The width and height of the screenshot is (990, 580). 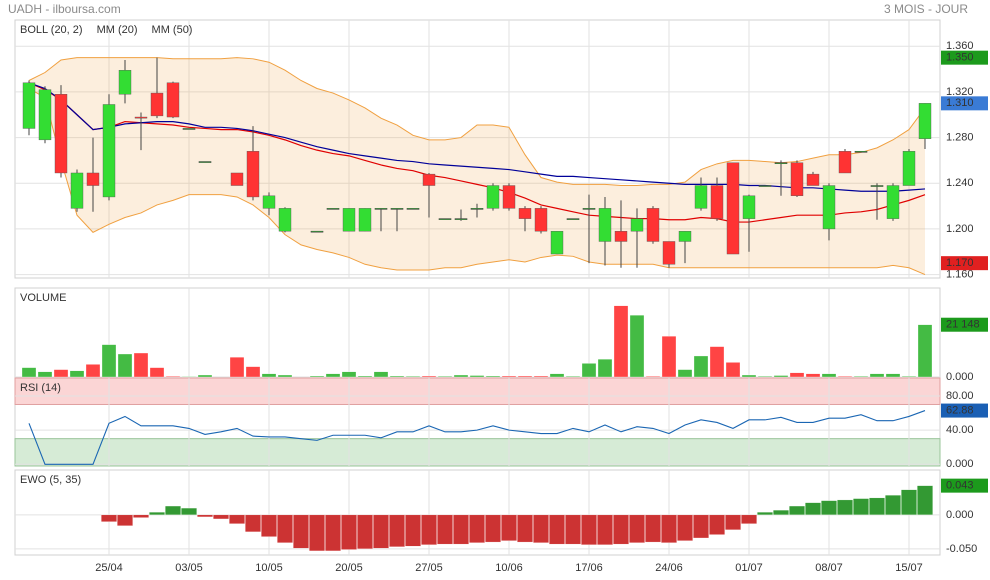 What do you see at coordinates (926, 9) in the screenshot?
I see `period-label: 3 MOIS - JOUR` at bounding box center [926, 9].